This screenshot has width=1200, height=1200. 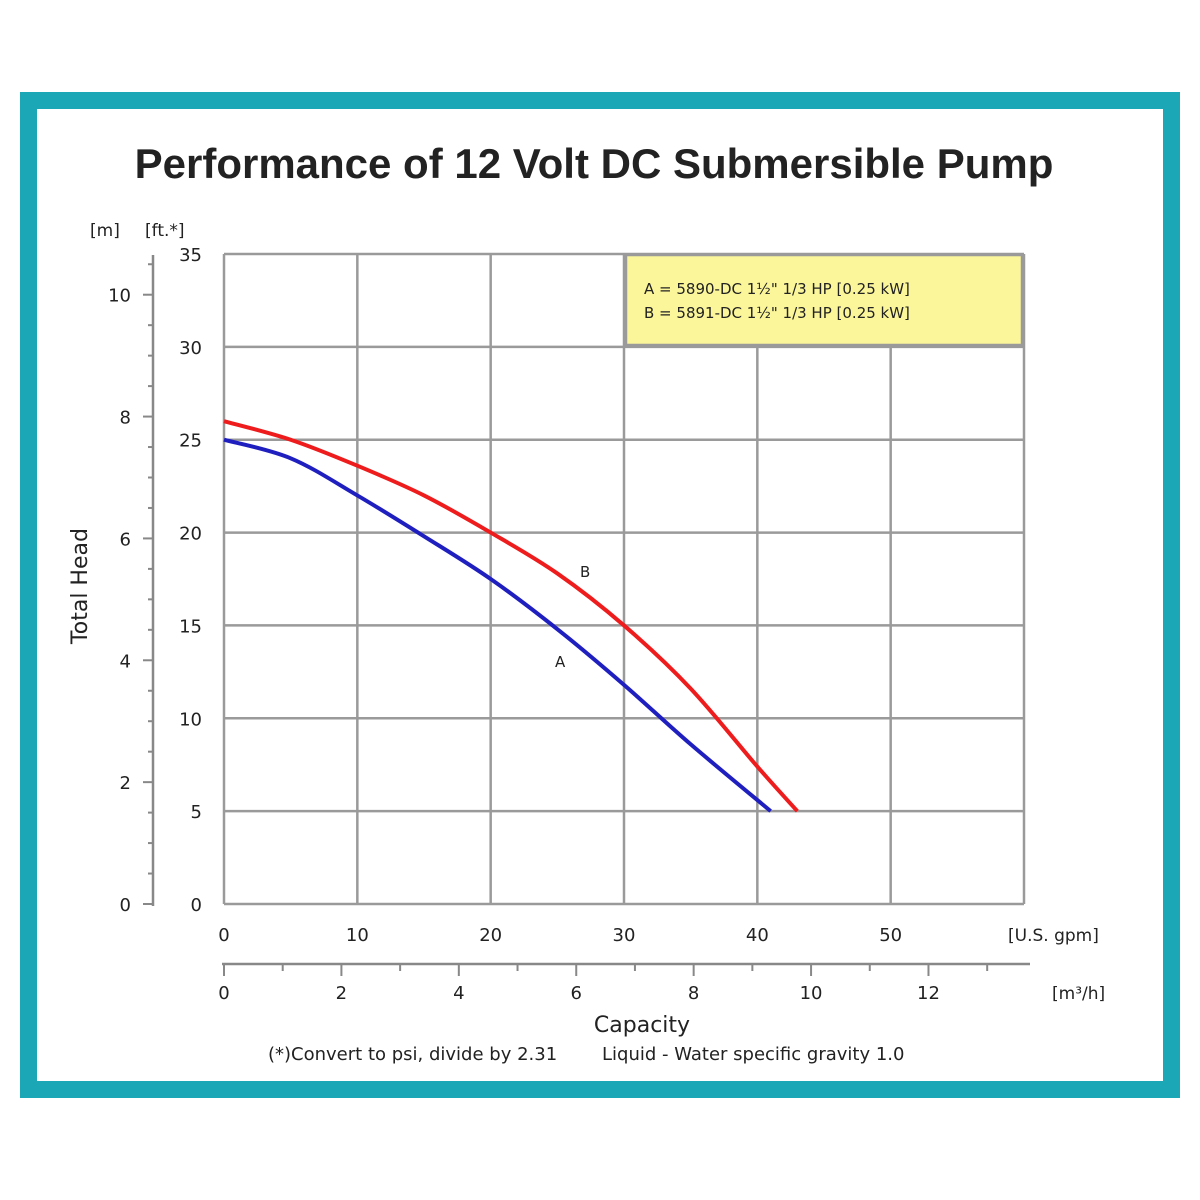 What do you see at coordinates (560, 935) in the screenshot?
I see `x-axis-gpm-ticks: 0 10 20 30 40 50` at bounding box center [560, 935].